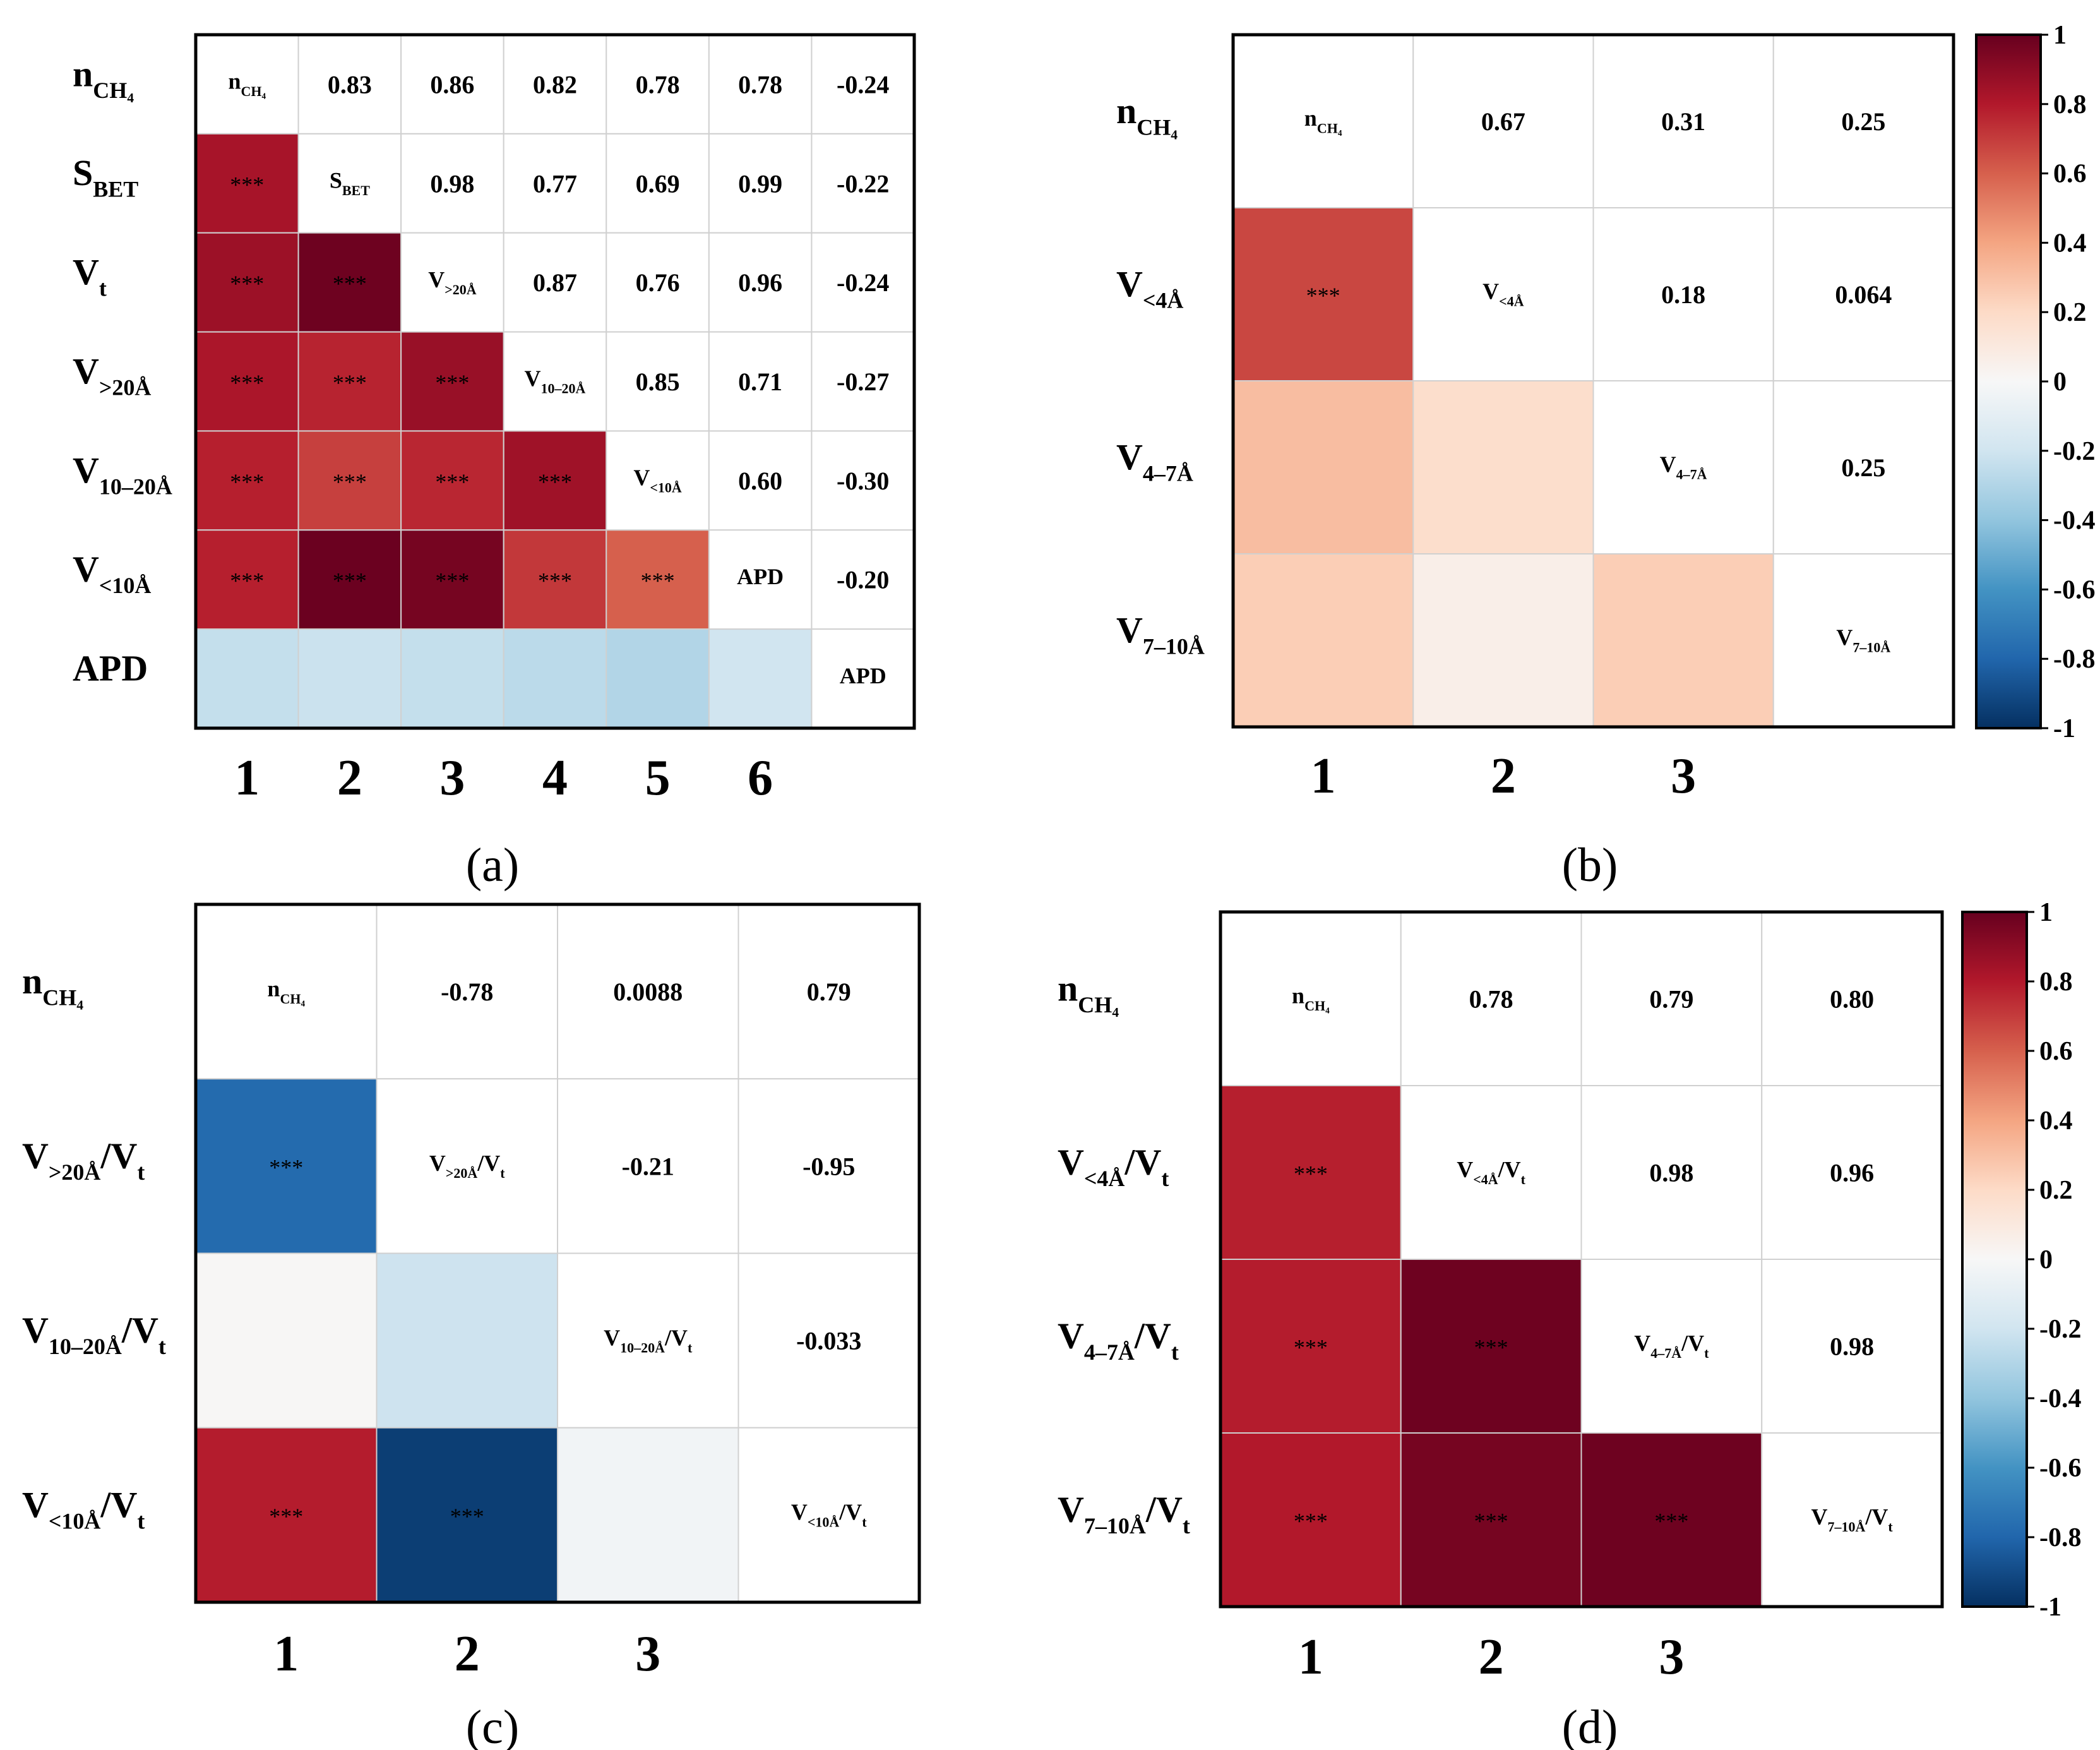 The image size is (2100, 1750). What do you see at coordinates (2060, 1537) in the screenshot?
I see `colorbar-tick-label: -0.8` at bounding box center [2060, 1537].